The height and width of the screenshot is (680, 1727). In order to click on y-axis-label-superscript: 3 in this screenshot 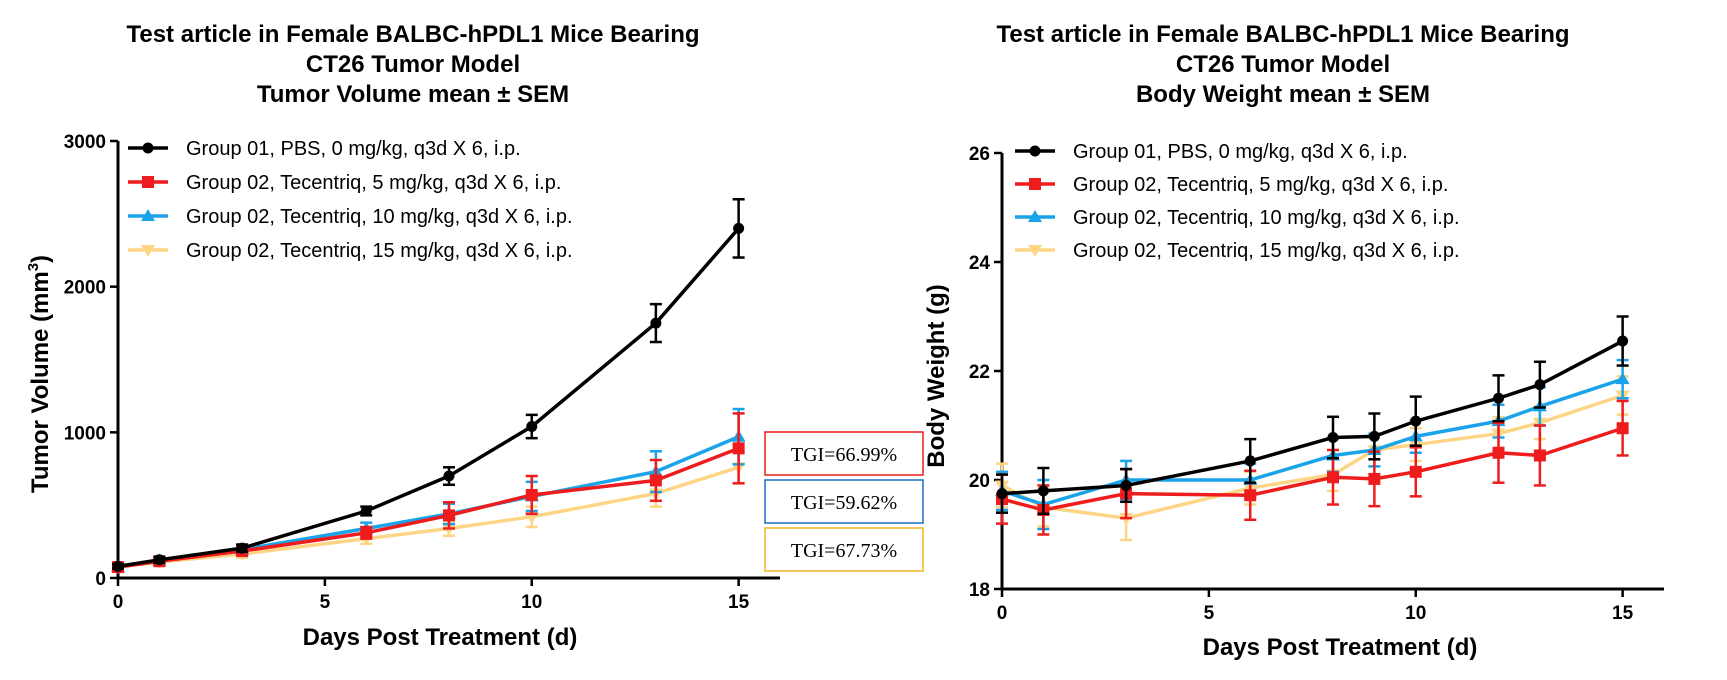, I will do `click(33, 267)`.